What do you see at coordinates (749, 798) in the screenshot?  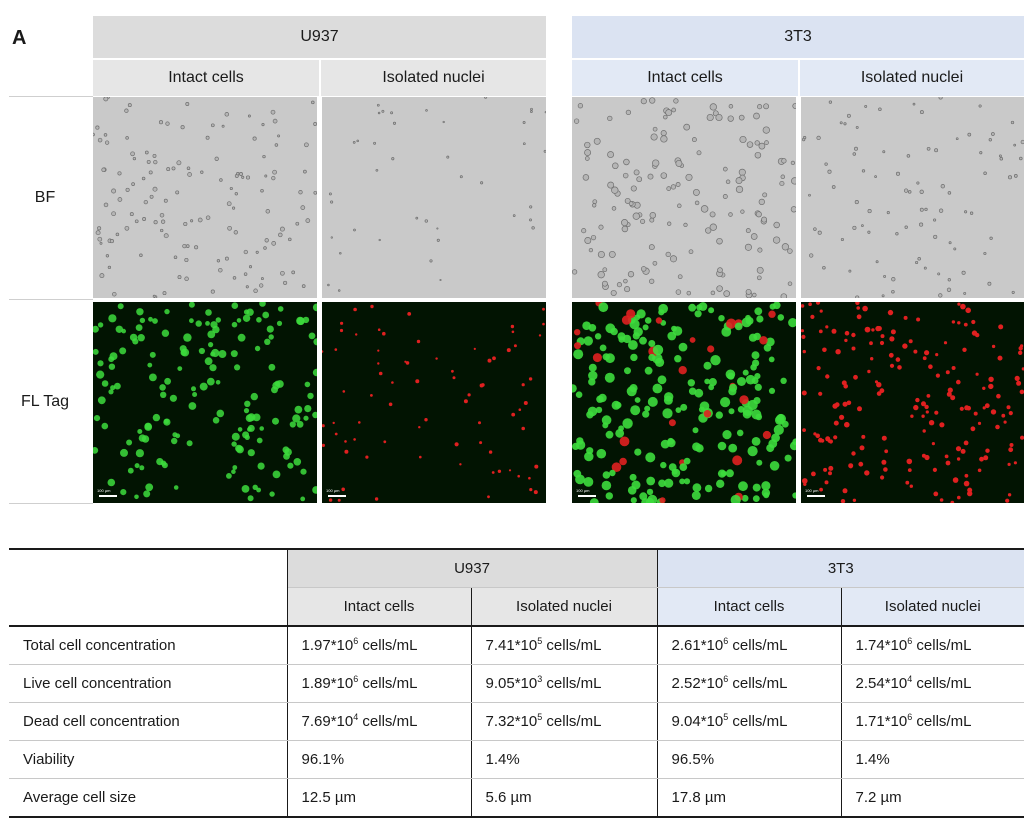 I see `table-cell: 17.8 µm` at bounding box center [749, 798].